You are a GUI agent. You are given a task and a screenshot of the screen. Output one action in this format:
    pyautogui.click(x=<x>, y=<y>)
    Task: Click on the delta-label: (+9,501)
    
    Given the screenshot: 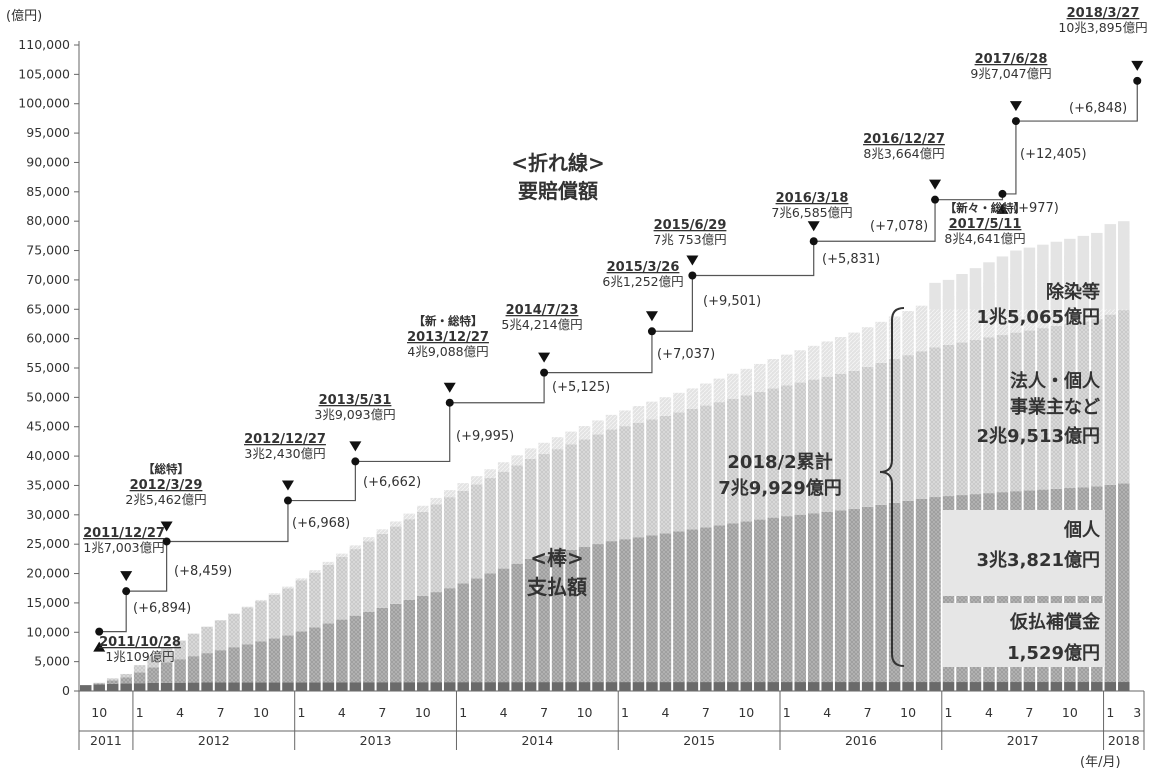 What is the action you would take?
    pyautogui.click(x=732, y=301)
    